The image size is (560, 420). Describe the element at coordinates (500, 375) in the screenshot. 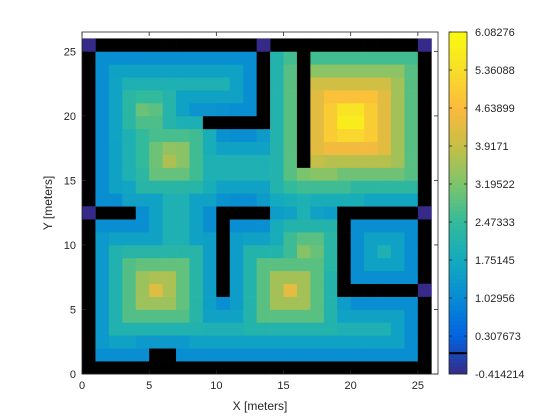

I see `colorbar-tick-label: -0.414214` at that location.